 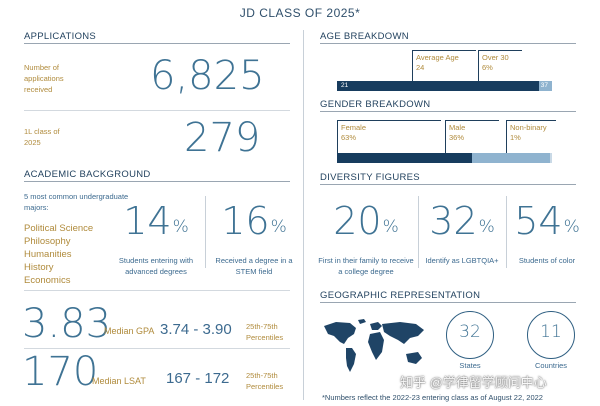 I want to click on majors-label: 5 most common undergraduate majors:, so click(x=76, y=202).